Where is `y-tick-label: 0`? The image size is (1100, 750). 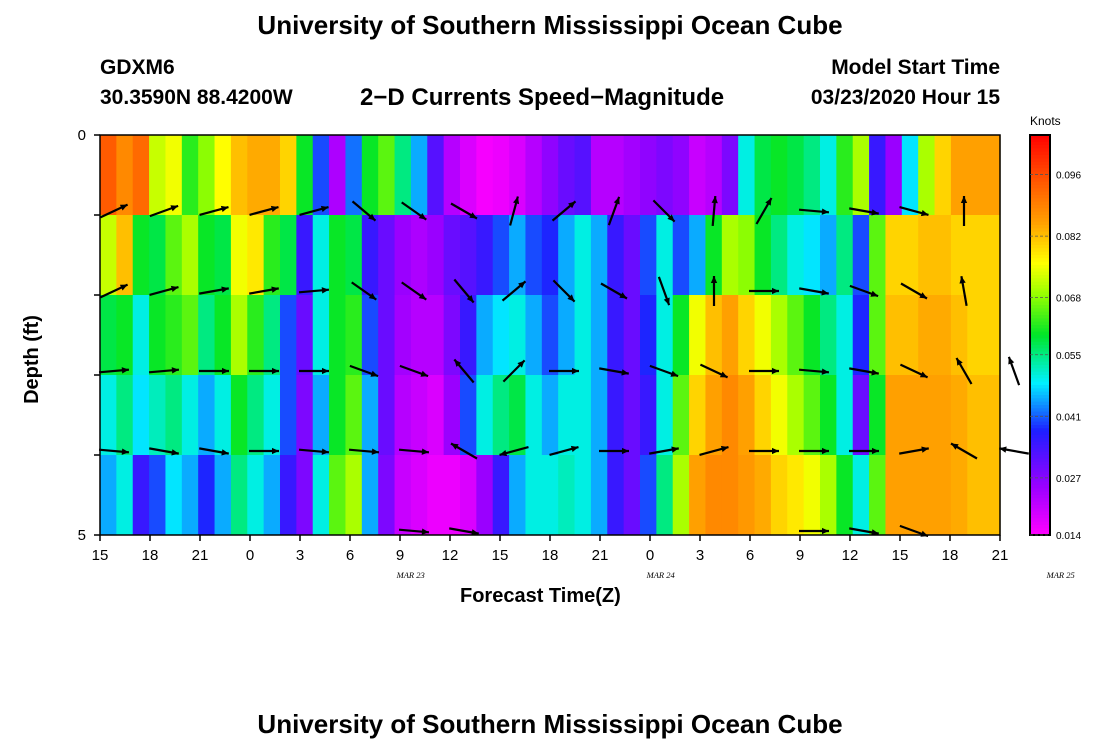
y-tick-label: 0 is located at coordinates (82, 135).